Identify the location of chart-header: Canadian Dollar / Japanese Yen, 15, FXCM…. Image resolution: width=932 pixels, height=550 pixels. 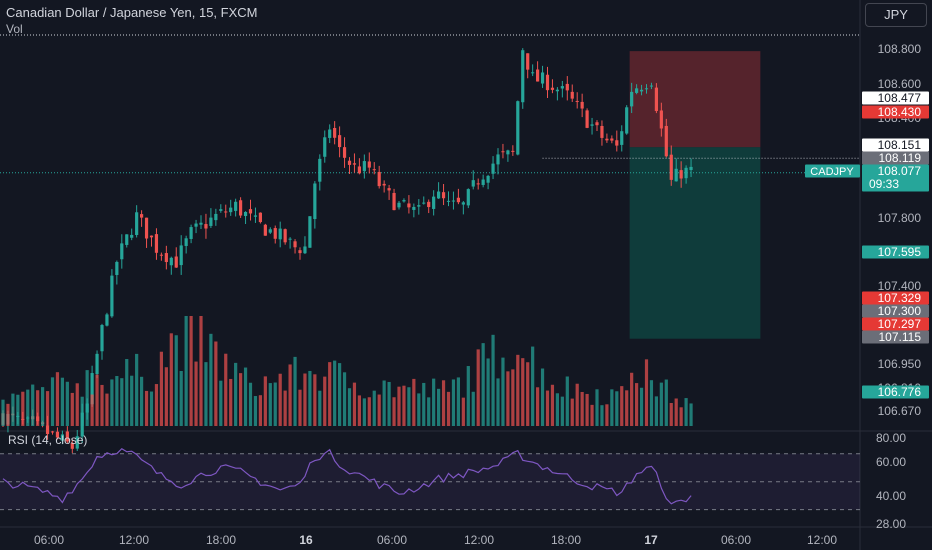
(132, 20).